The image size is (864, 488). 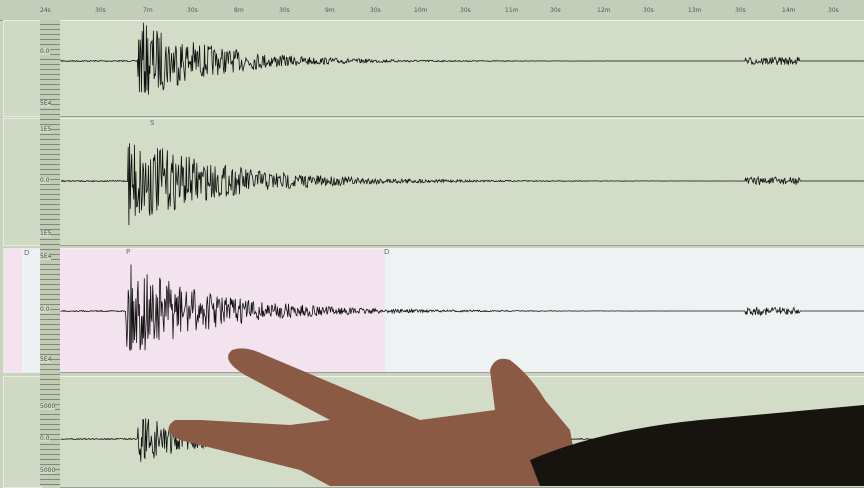 What do you see at coordinates (462, 58) in the screenshot?
I see `trace-line` at bounding box center [462, 58].